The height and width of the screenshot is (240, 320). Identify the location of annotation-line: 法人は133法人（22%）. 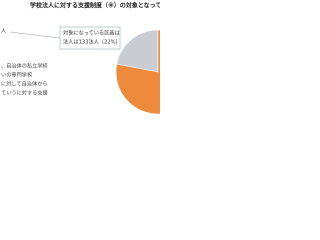
(92, 42).